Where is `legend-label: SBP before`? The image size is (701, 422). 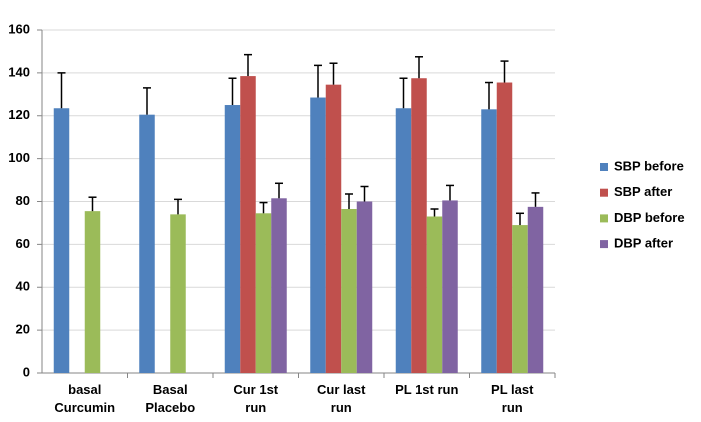
legend-label: SBP before is located at coordinates (649, 165).